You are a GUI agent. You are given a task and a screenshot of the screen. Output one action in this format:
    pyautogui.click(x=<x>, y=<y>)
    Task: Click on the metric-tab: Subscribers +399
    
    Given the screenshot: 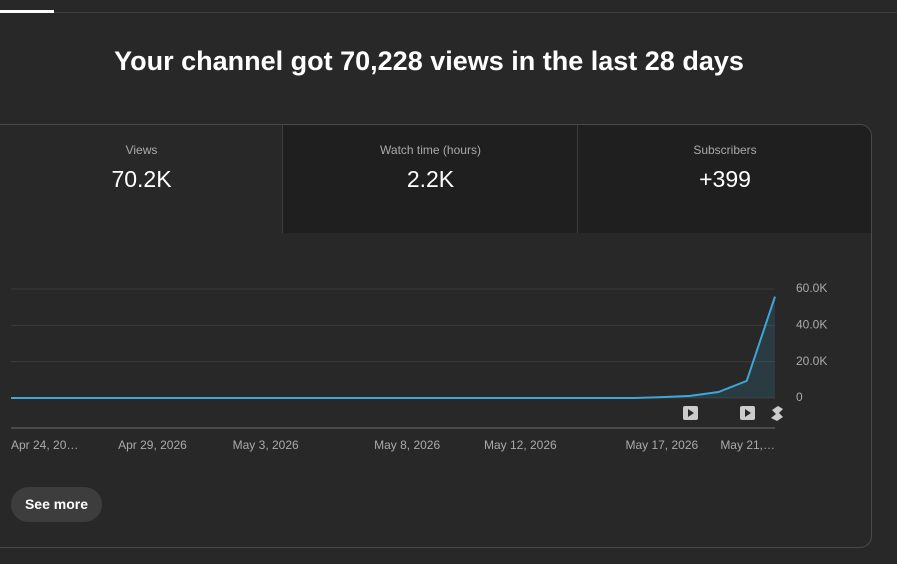 What is the action you would take?
    pyautogui.click(x=724, y=179)
    